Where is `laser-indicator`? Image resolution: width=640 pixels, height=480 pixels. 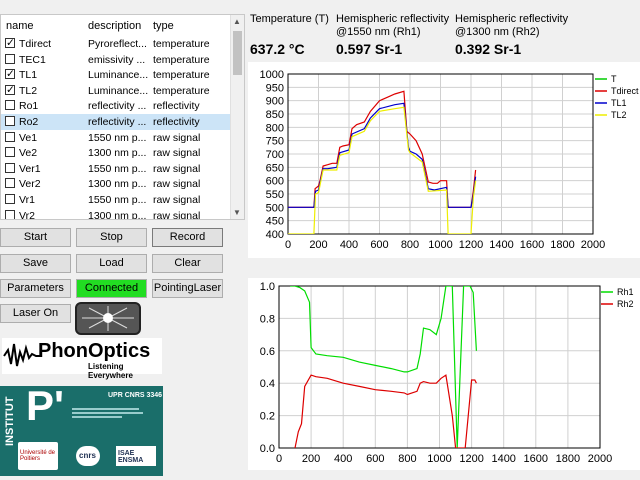
laser-indicator is located at coordinates (108, 318).